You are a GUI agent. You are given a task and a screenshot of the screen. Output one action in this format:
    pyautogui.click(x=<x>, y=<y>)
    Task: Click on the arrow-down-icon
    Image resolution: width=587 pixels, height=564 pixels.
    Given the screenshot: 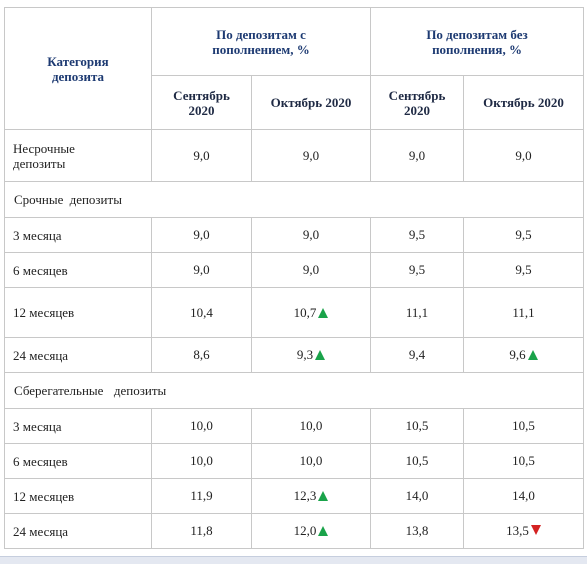 What is the action you would take?
    pyautogui.click(x=535, y=530)
    